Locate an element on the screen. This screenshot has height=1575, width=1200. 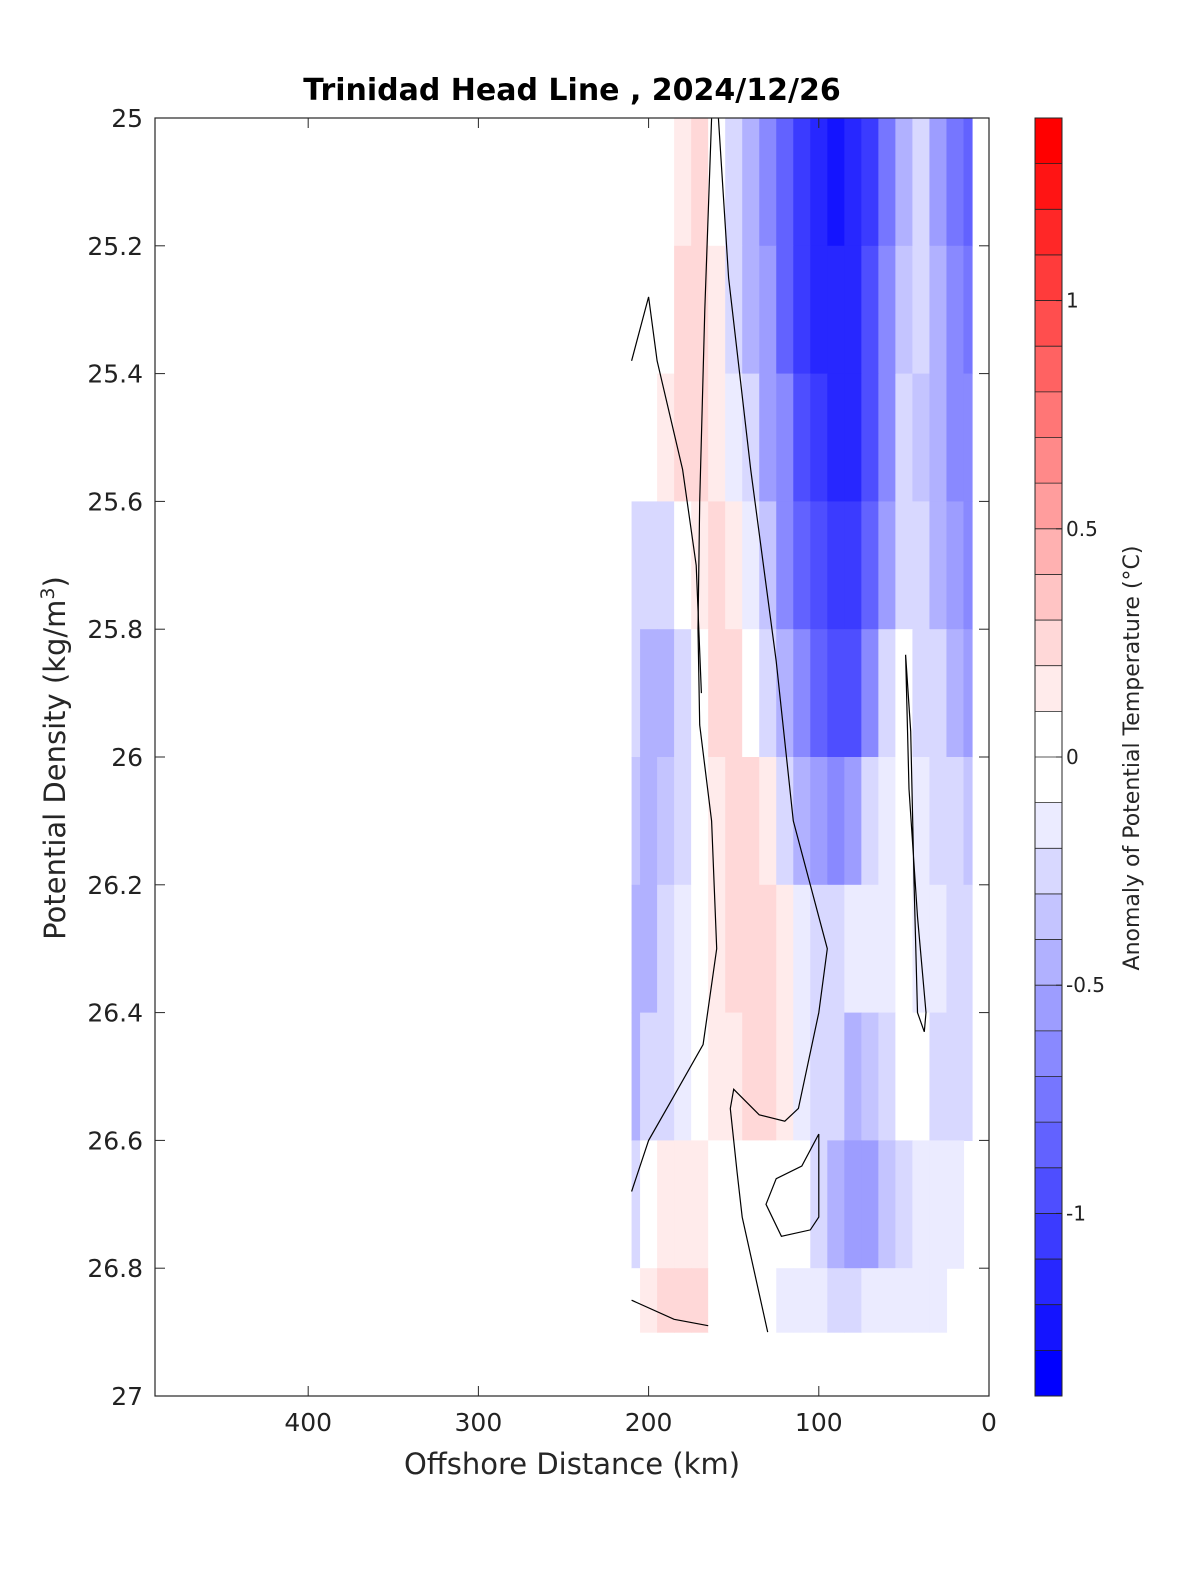
x-tick-label: 400 is located at coordinates (308, 1422).